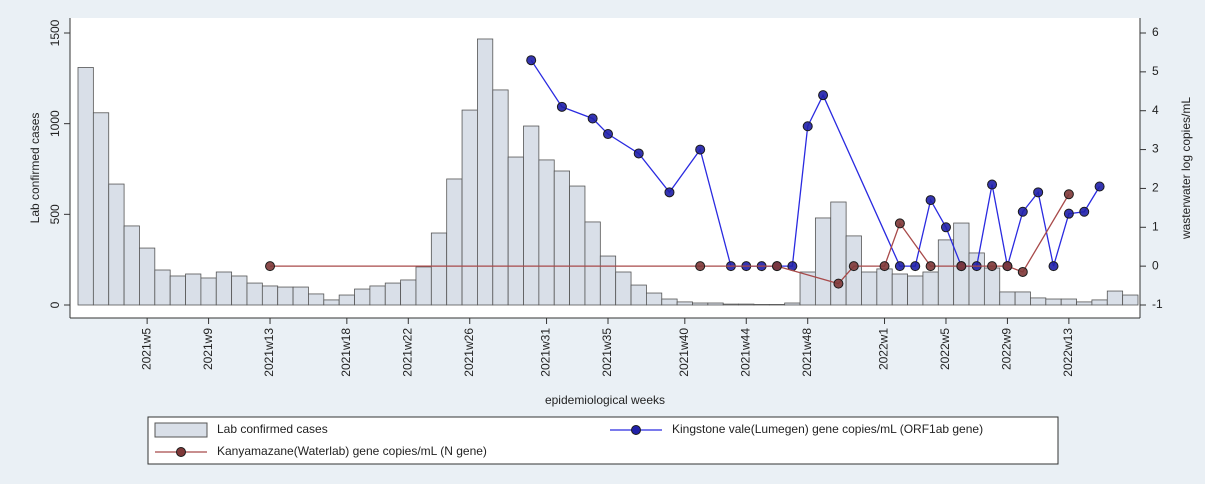  I want to click on x-tick-label: 2021w18, so click(346, 352).